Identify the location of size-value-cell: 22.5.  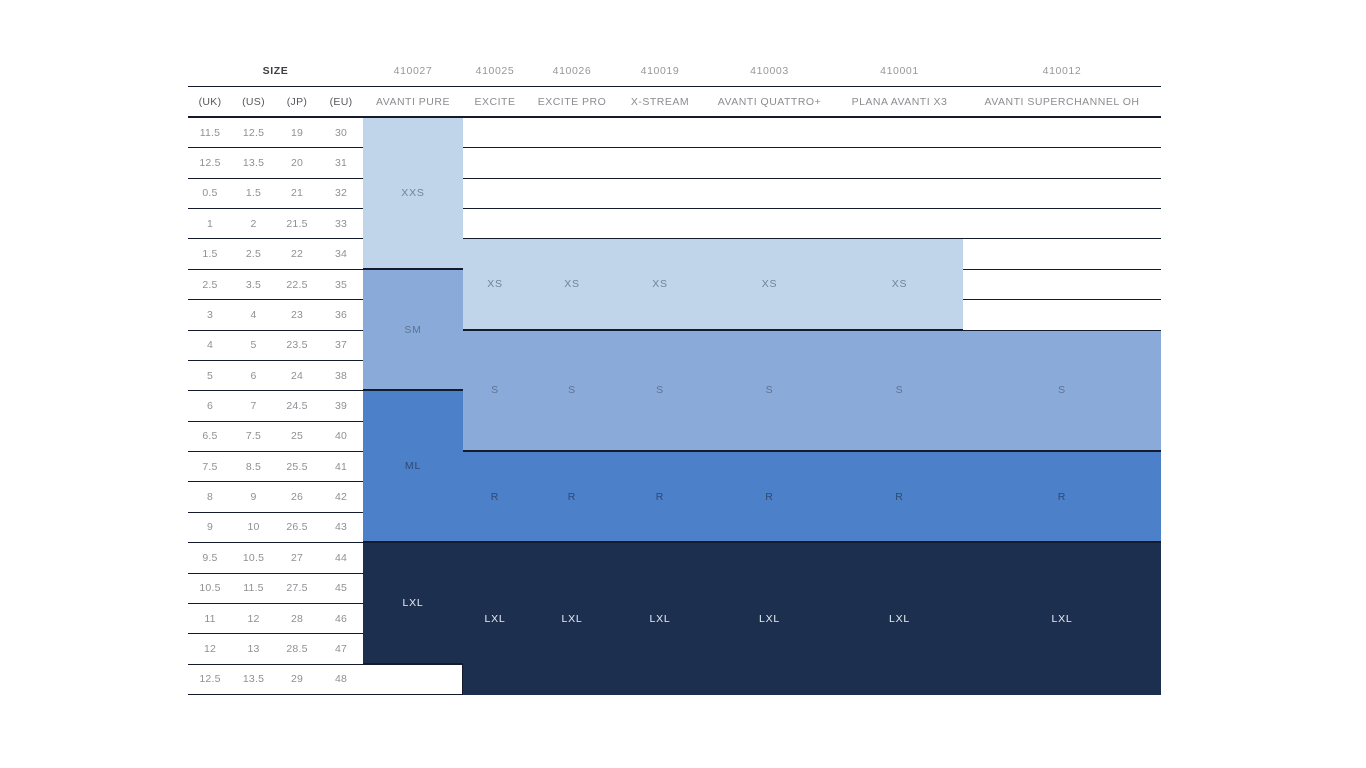
(297, 285).